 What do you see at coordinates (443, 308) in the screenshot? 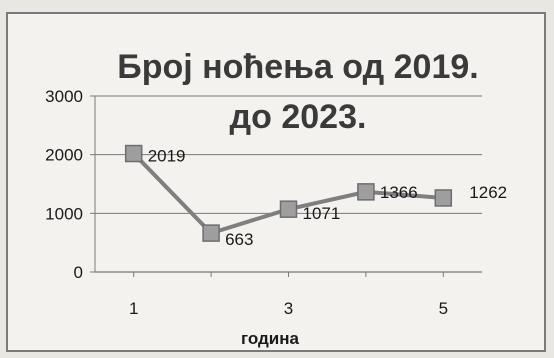
I see `x-tick-label: 5` at bounding box center [443, 308].